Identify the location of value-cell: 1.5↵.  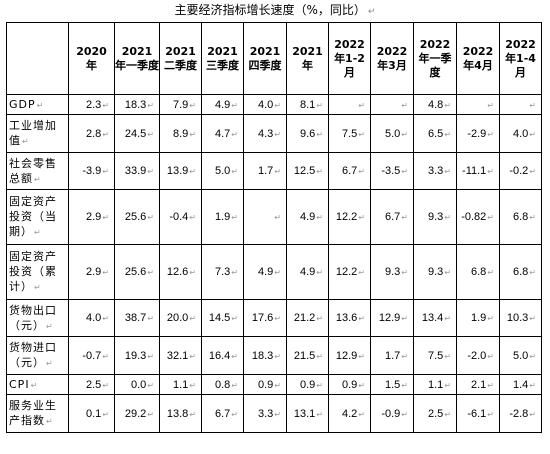
(392, 384).